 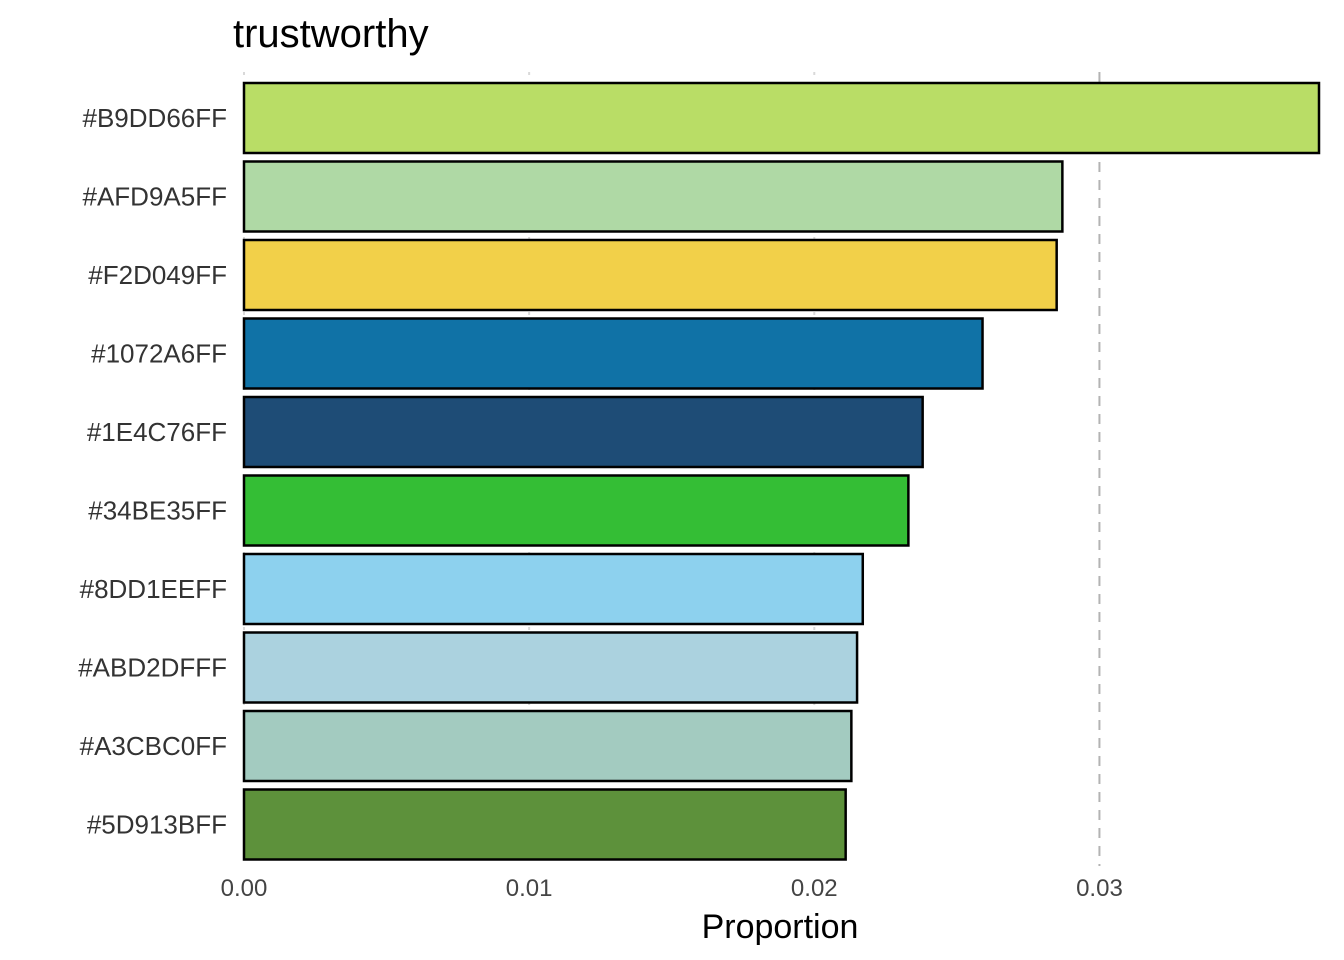 What do you see at coordinates (153, 589) in the screenshot?
I see `y-tick-label: #8DD1EEFF` at bounding box center [153, 589].